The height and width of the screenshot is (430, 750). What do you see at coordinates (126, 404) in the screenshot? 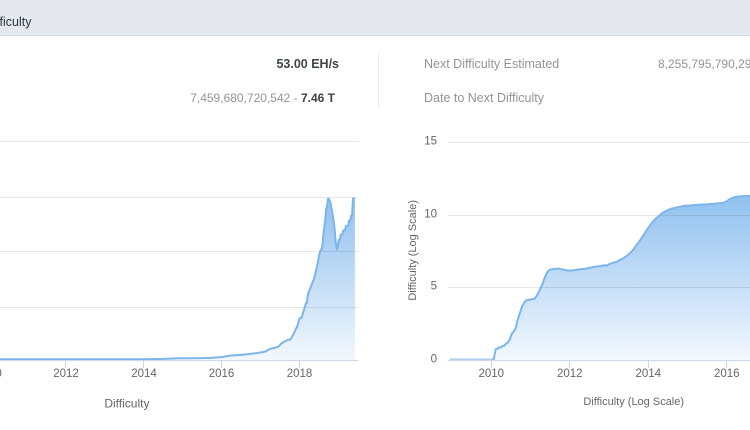
I see `svg-text: Difficulty` at bounding box center [126, 404].